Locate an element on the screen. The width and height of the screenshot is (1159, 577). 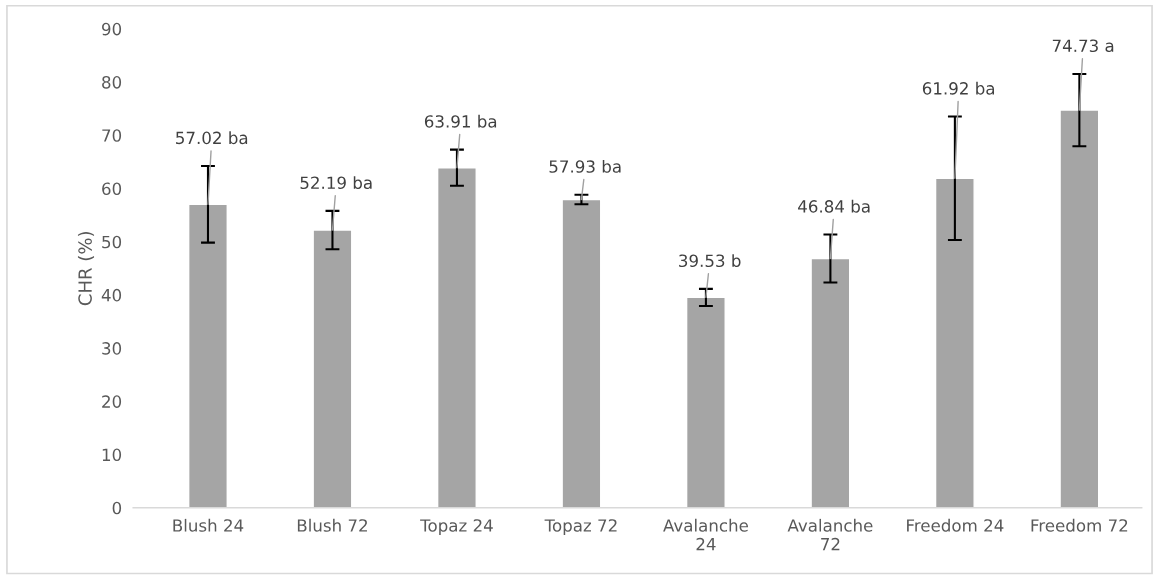
data-label: 52.19 ba is located at coordinates (336, 183).